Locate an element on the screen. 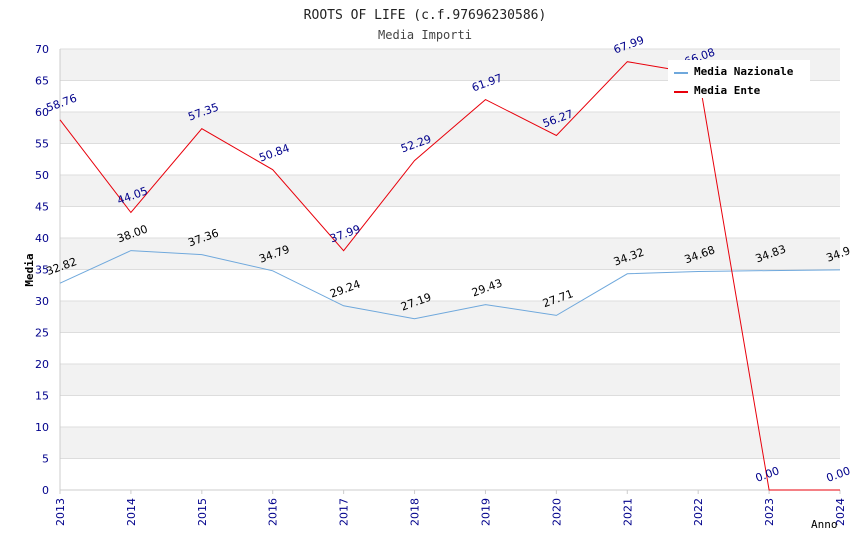 The width and height of the screenshot is (850, 550). series-line-media-nazionale is located at coordinates (450, 285).